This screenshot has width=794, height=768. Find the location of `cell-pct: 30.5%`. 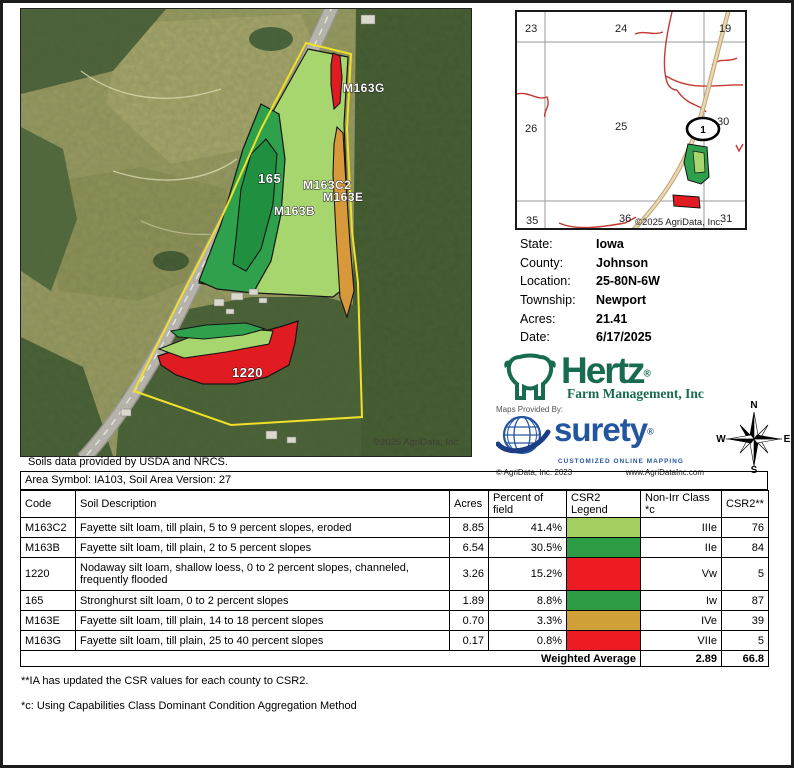

cell-pct: 30.5% is located at coordinates (527, 547).